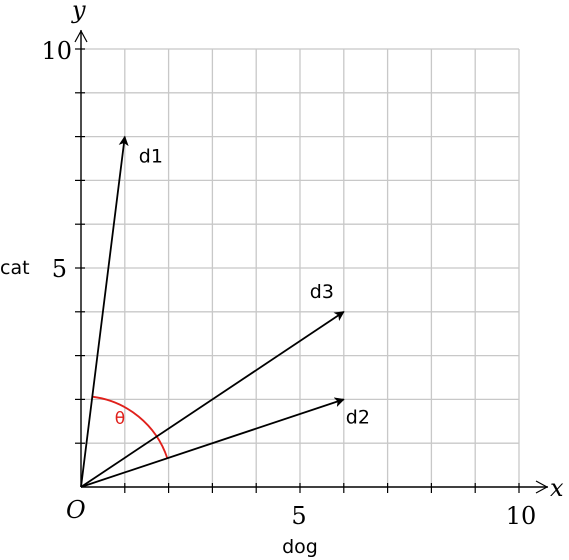 This screenshot has width=569, height=560. Describe the element at coordinates (120, 419) in the screenshot. I see `angle-label: θ` at that location.